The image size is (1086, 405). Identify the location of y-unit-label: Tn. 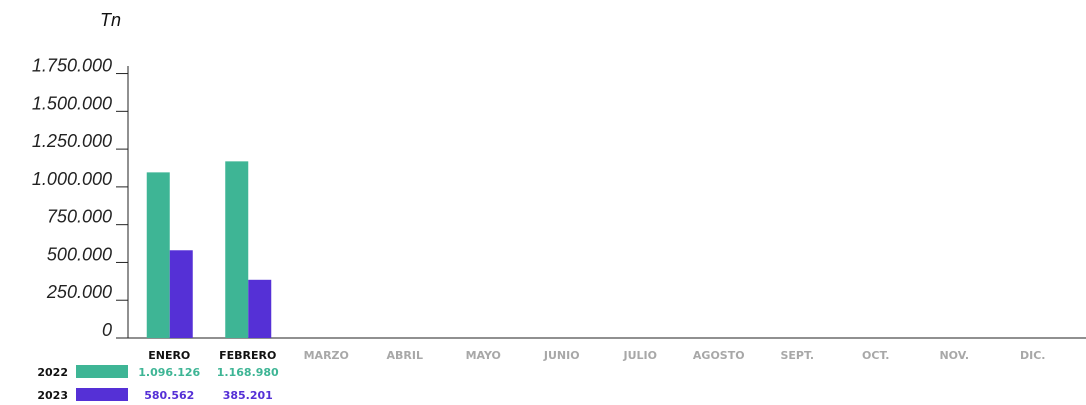
(111, 20).